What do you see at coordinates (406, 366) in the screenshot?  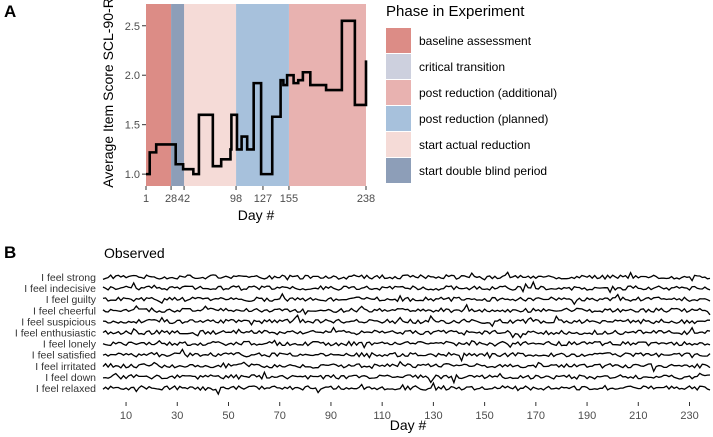 I see `trace-i-feel-irritated` at bounding box center [406, 366].